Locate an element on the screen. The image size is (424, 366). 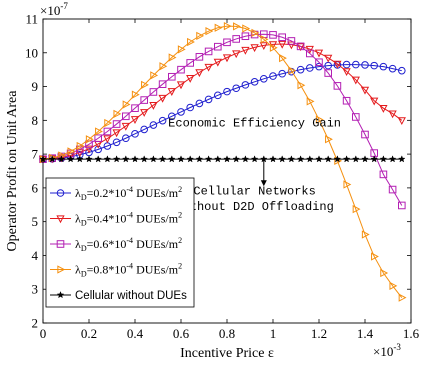
legend-label: λD=0.8*10-4 DUEs/m2 is located at coordinates (128, 270).